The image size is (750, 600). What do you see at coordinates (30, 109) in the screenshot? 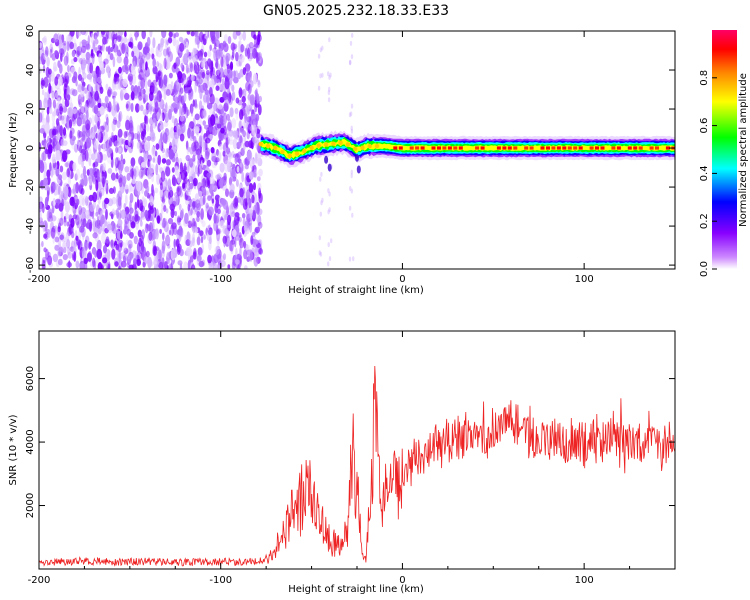
I see `y-tick-label: 20` at bounding box center [30, 109].